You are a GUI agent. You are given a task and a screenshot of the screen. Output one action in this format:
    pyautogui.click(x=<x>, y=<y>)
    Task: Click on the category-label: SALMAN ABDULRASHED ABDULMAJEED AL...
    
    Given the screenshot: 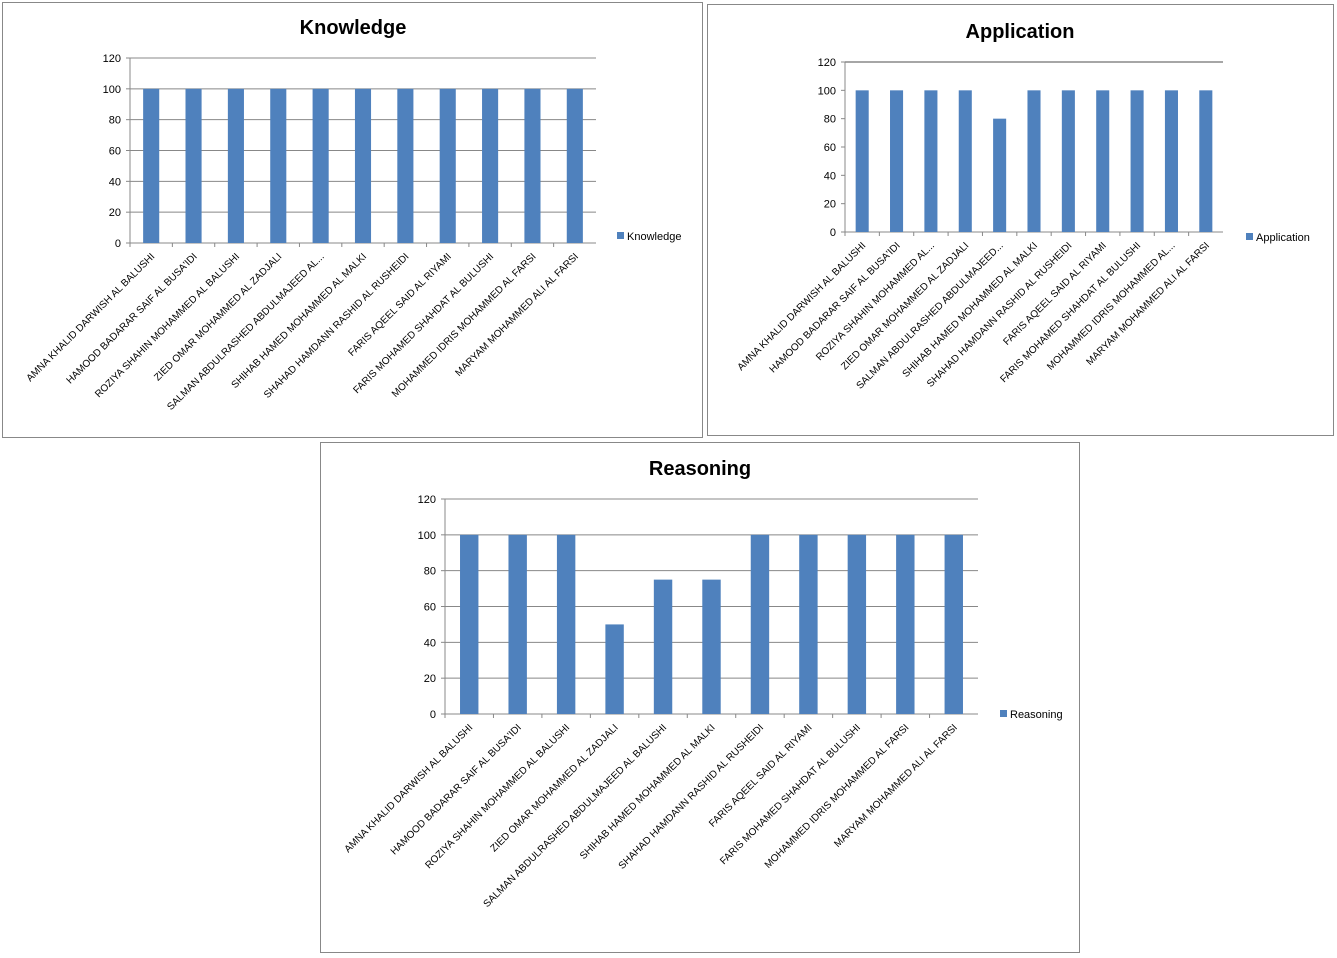 What is the action you would take?
    pyautogui.click(x=245, y=331)
    